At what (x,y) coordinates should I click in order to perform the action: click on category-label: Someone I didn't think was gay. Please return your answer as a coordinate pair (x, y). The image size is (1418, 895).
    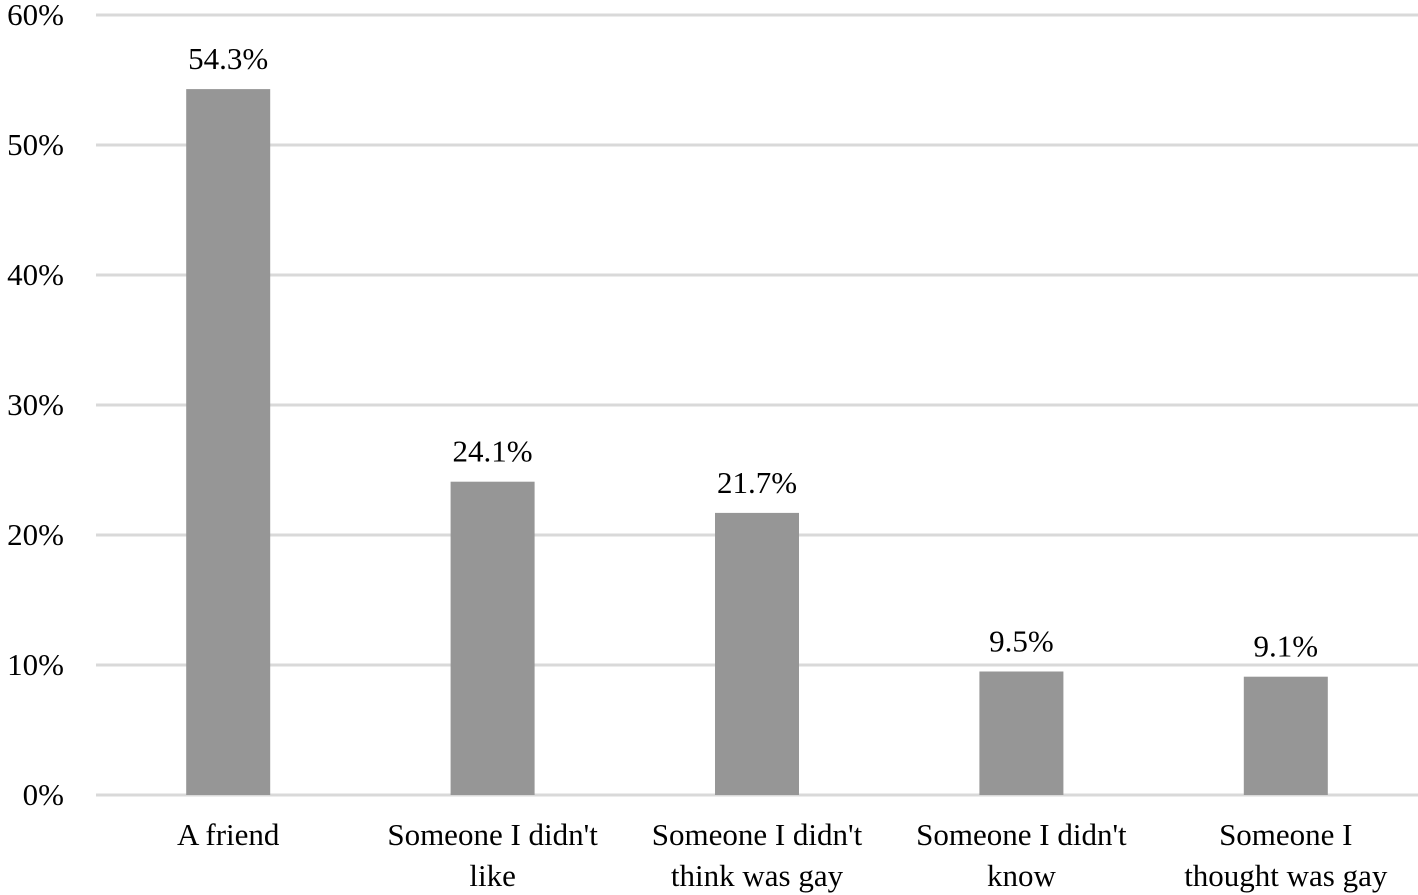
    Looking at the image, I should click on (757, 855).